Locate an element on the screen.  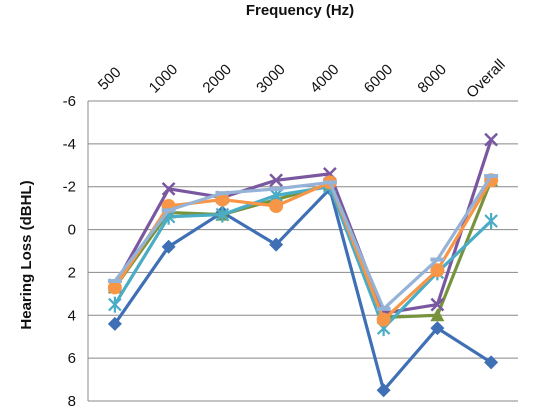
x-tick-labels: 500 1000 2000 3000 4000 6000 8000 Overall is located at coordinates (302, 79).